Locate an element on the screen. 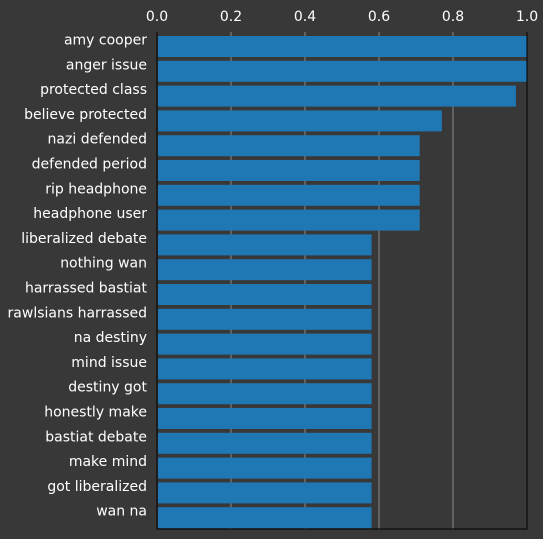  category-label: anger issue is located at coordinates (106, 65).